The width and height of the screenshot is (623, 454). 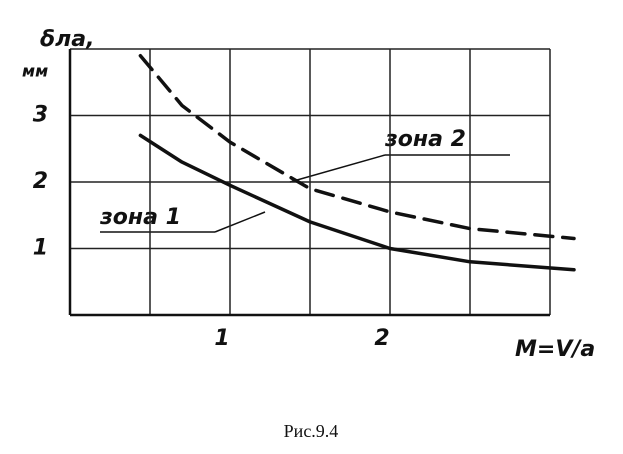 I want to click on y-axis-unit: мм, so click(x=35, y=71).